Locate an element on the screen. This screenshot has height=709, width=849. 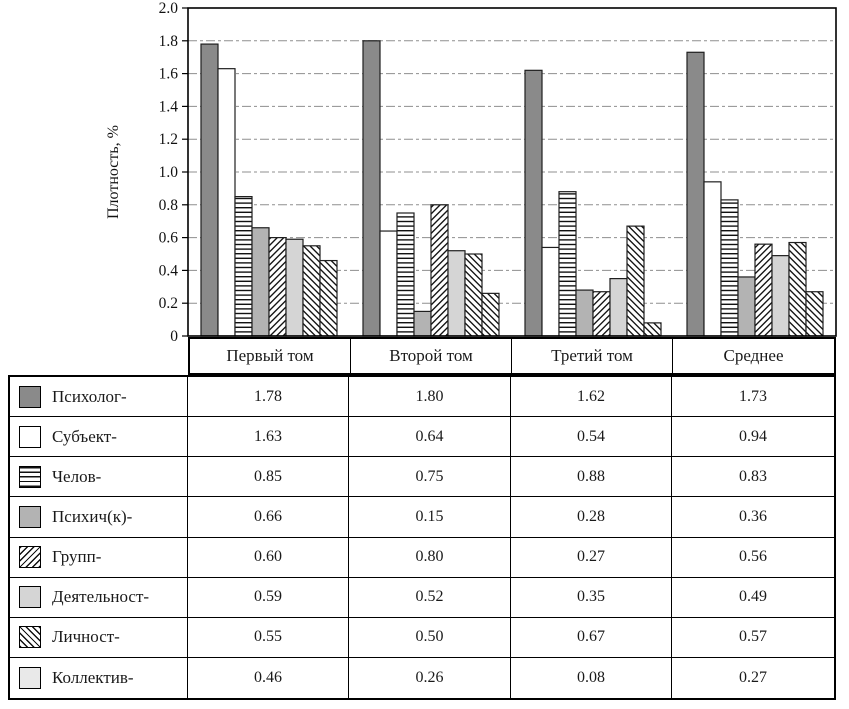
table-cell: 0.46 is located at coordinates (268, 677).